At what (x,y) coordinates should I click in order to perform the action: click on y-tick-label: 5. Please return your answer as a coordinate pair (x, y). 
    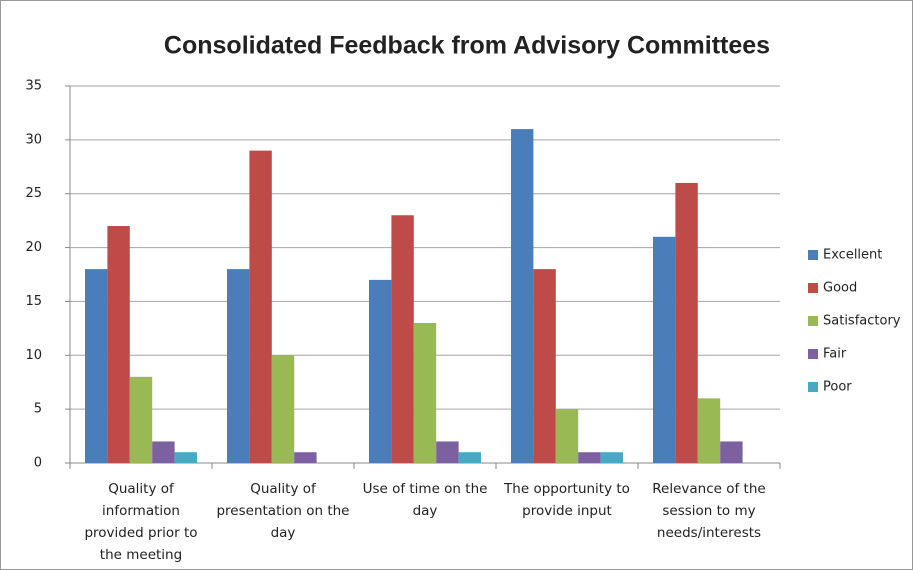
    Looking at the image, I should click on (38, 409).